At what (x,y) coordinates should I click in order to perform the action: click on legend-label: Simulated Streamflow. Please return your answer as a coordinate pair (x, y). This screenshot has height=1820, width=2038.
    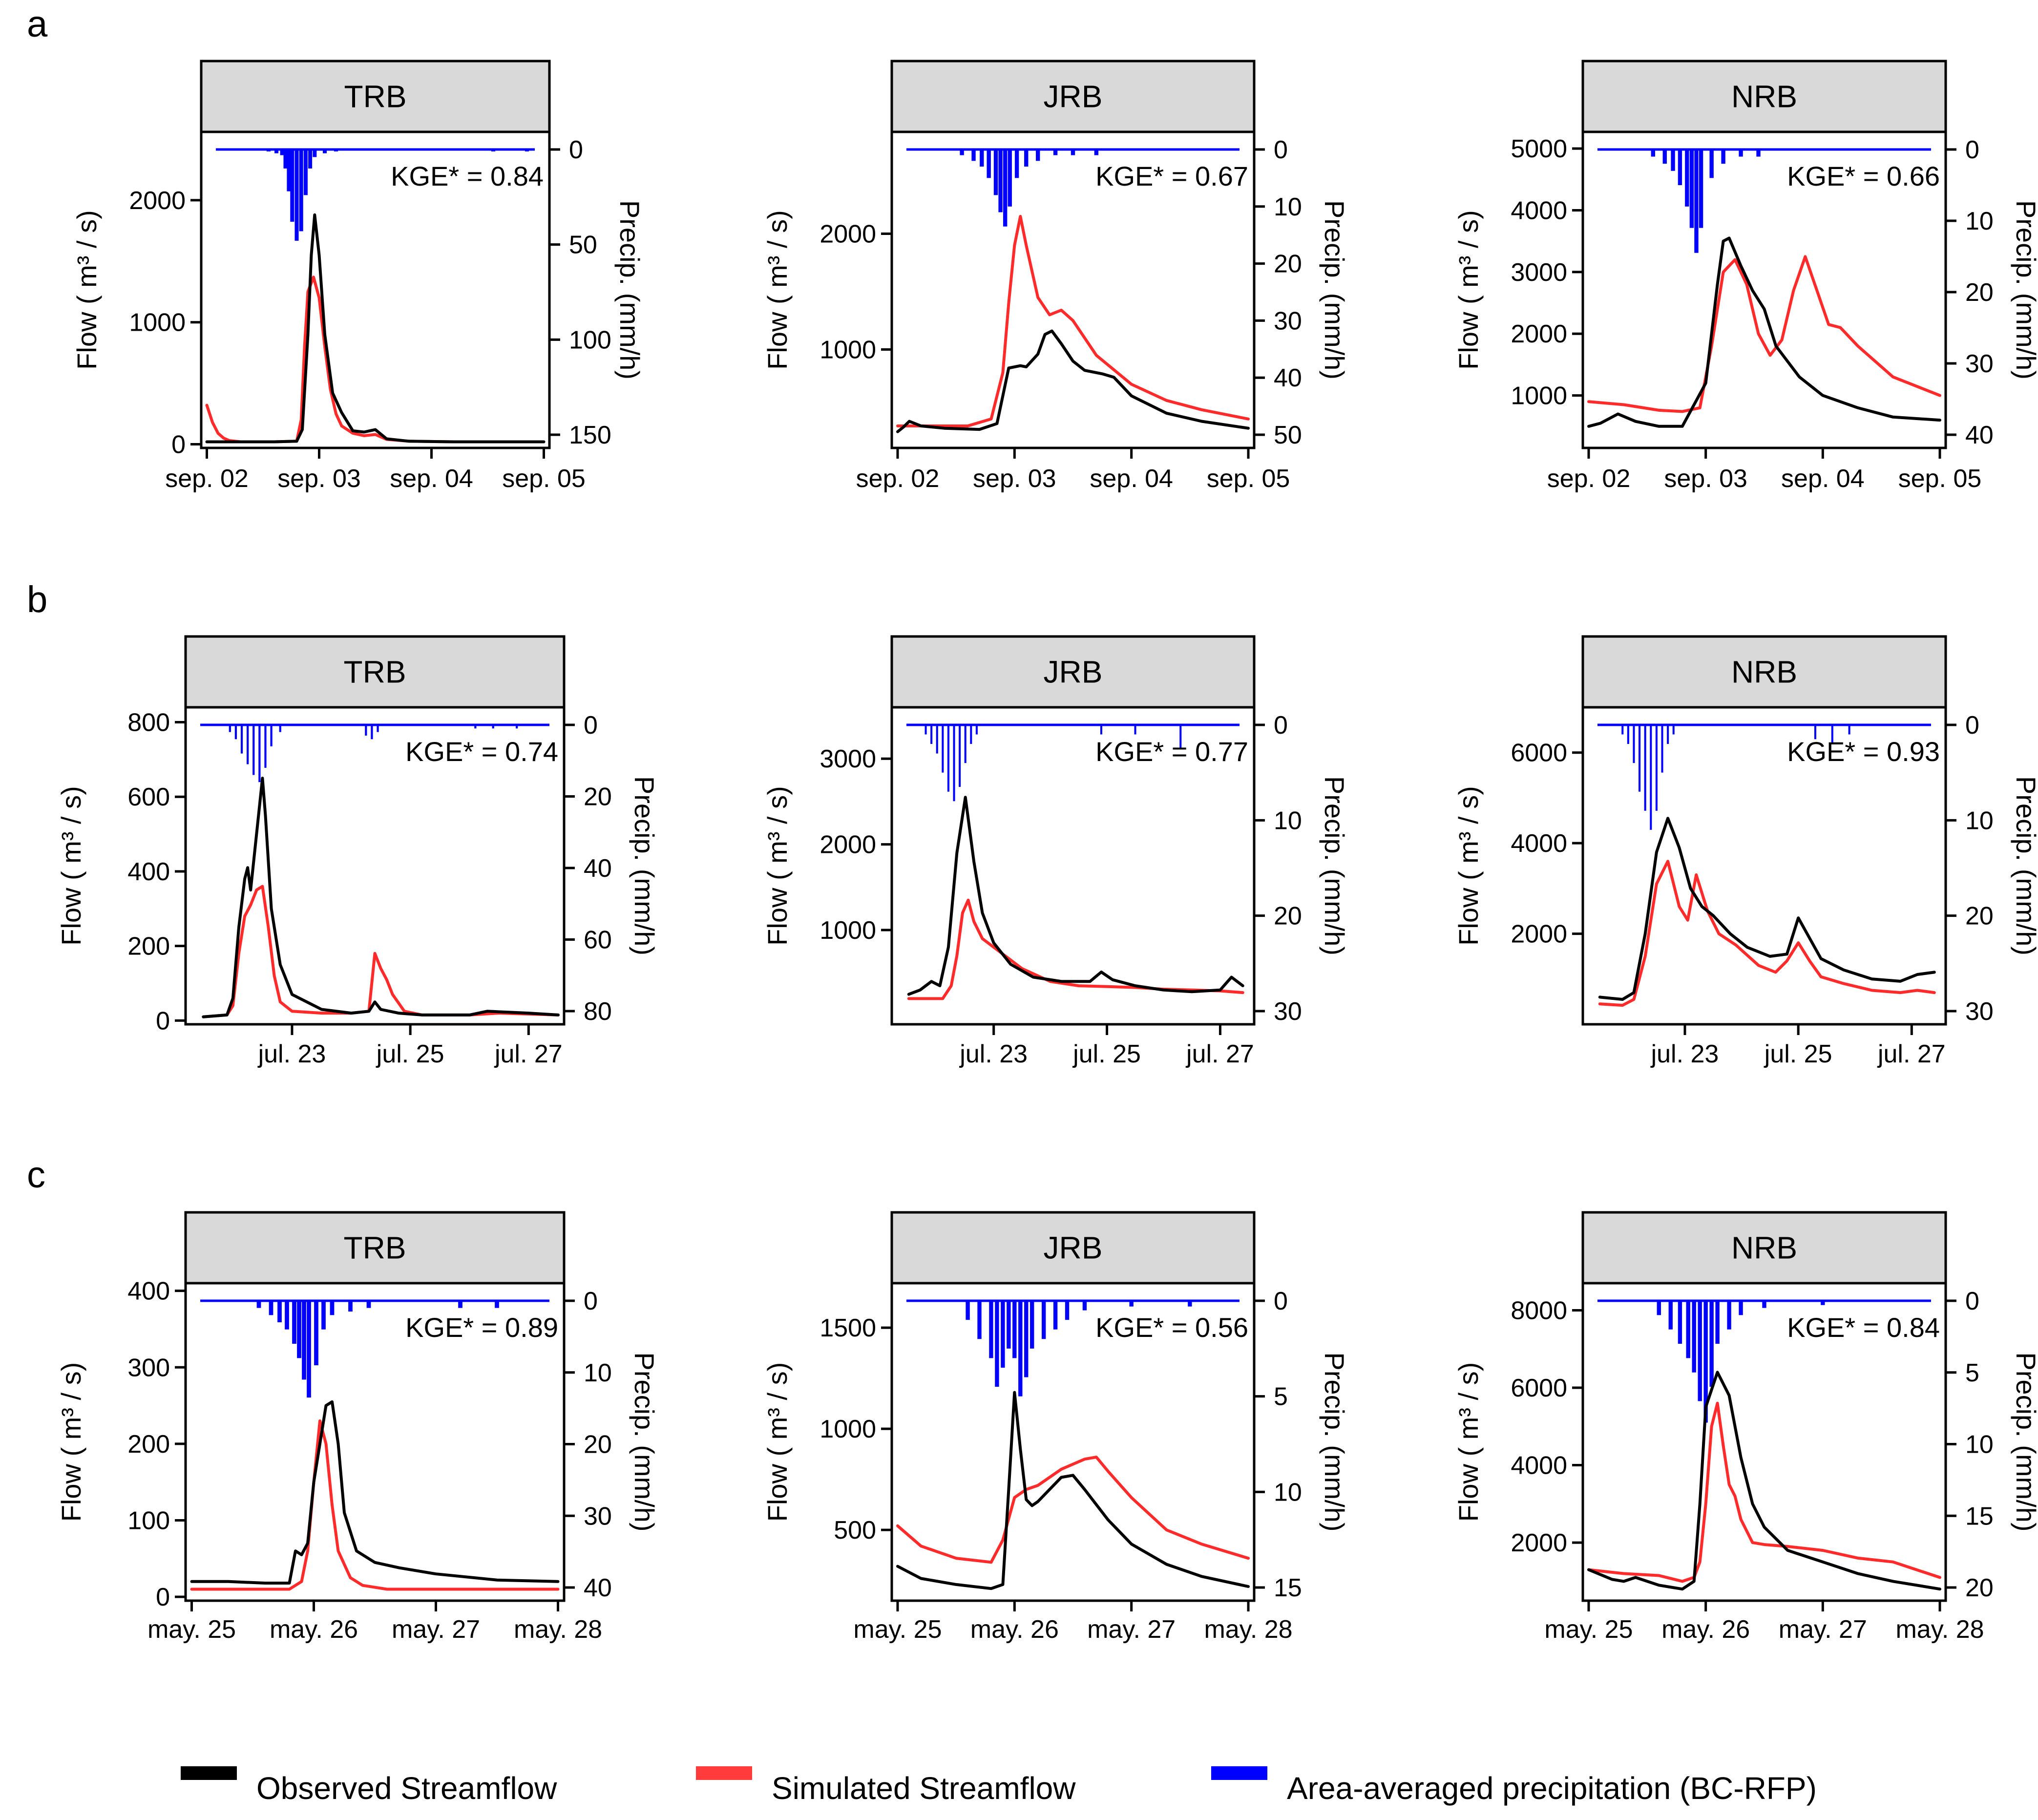
    Looking at the image, I should click on (924, 1788).